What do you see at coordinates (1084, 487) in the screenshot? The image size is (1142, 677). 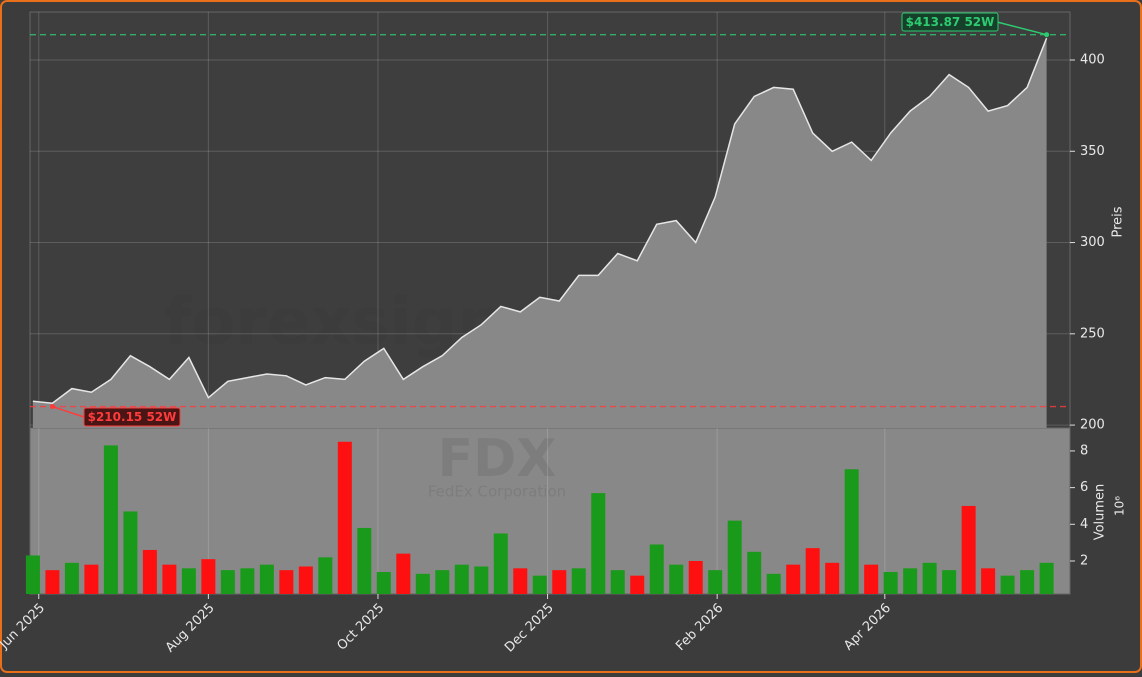 I see `volume-y-tick-label: 6` at bounding box center [1084, 487].